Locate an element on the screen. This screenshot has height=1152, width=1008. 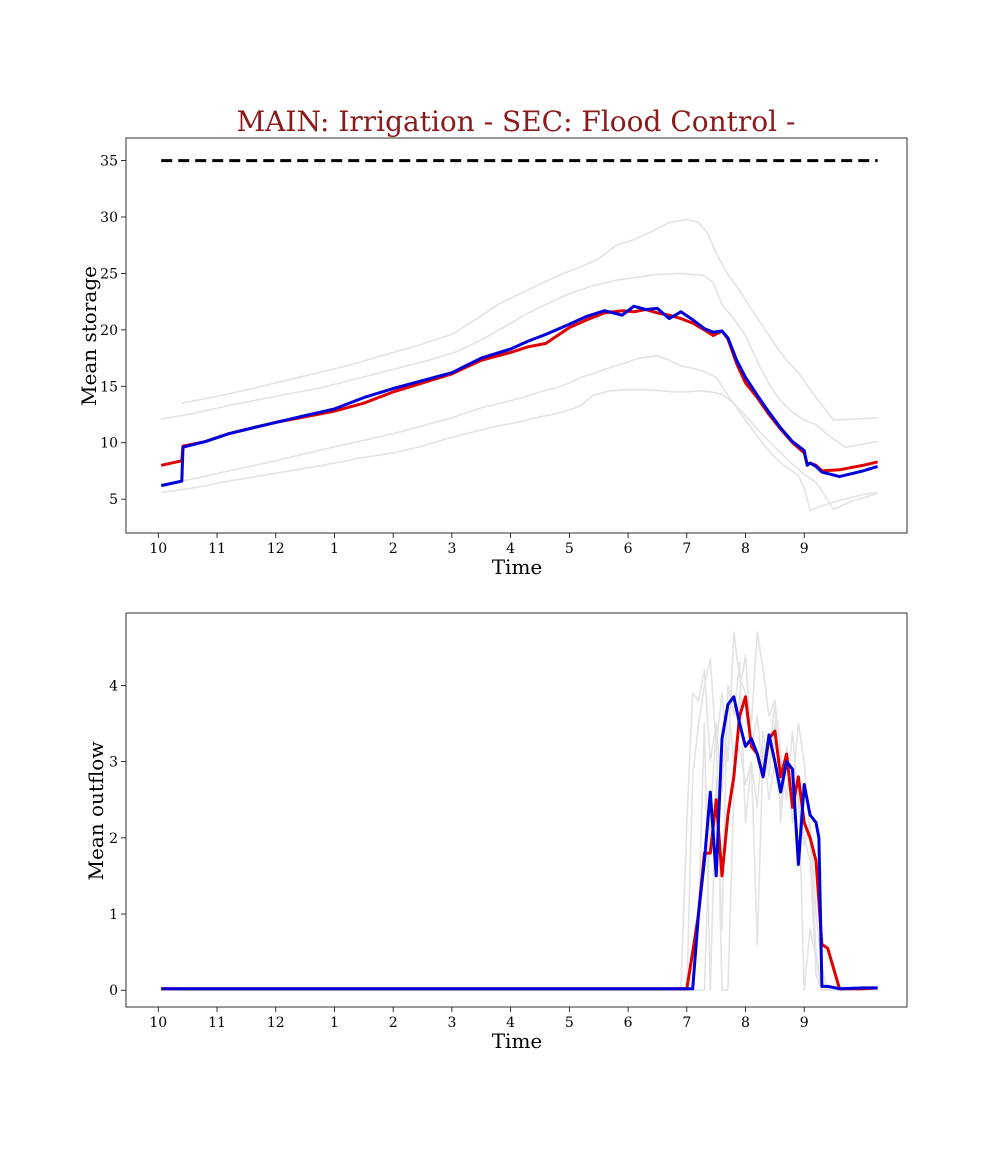
series-line-red is located at coordinates (519, 390).